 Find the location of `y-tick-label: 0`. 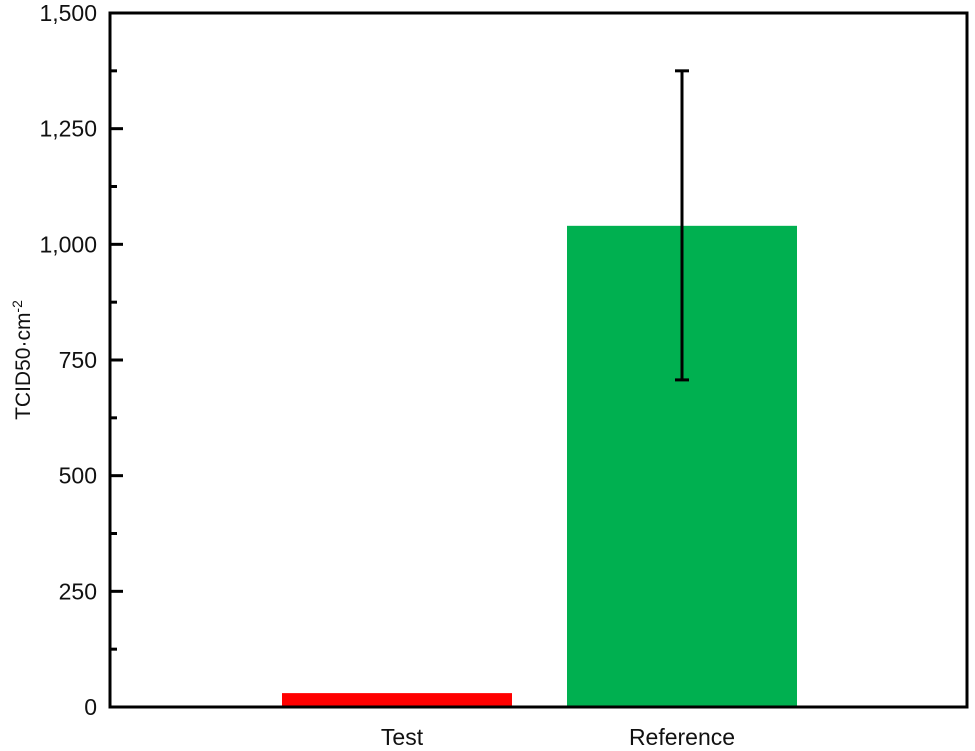

y-tick-label: 0 is located at coordinates (90, 707).